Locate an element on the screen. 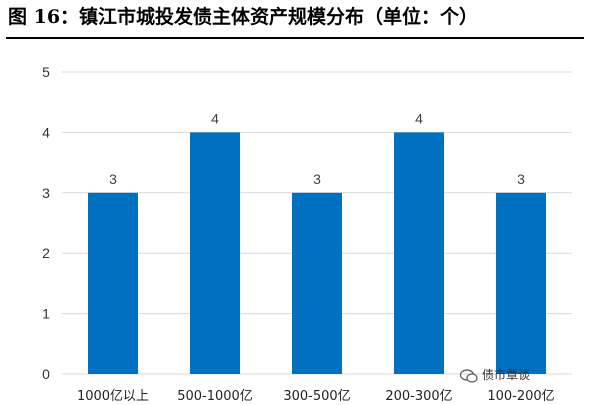 The height and width of the screenshot is (405, 590). data-labels: 3 4 3 4 3 is located at coordinates (317, 148).